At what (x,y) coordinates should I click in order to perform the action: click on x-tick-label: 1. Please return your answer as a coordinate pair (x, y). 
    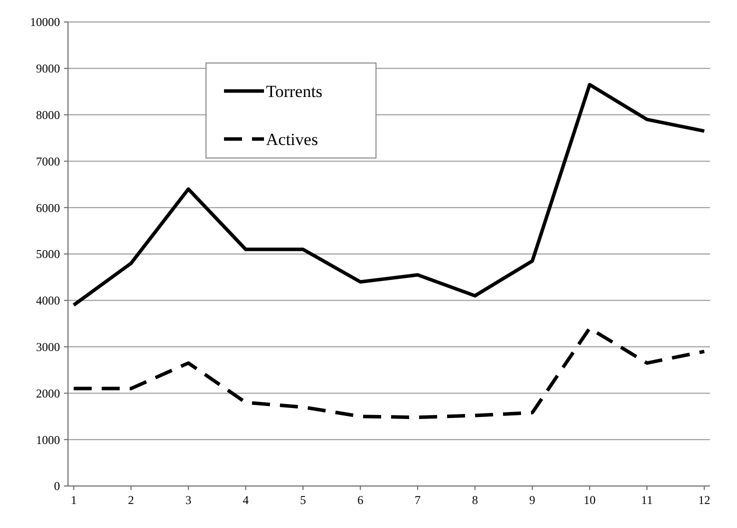
    Looking at the image, I should click on (73, 500).